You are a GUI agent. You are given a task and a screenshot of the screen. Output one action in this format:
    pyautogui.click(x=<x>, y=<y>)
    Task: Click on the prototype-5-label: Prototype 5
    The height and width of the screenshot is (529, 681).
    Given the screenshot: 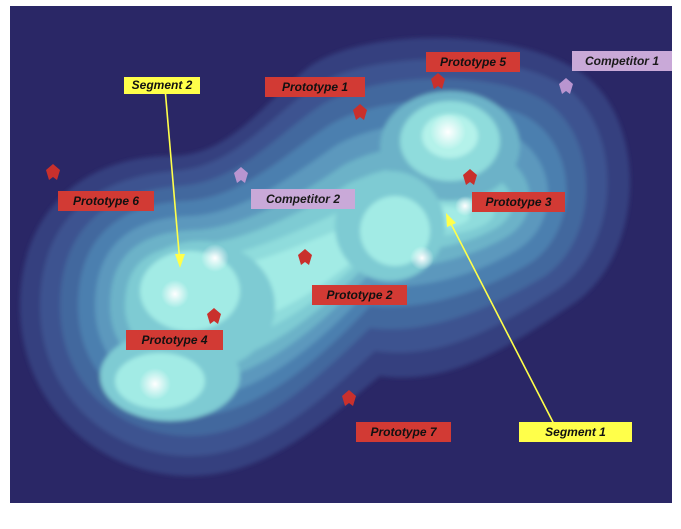 What is the action you would take?
    pyautogui.click(x=473, y=62)
    